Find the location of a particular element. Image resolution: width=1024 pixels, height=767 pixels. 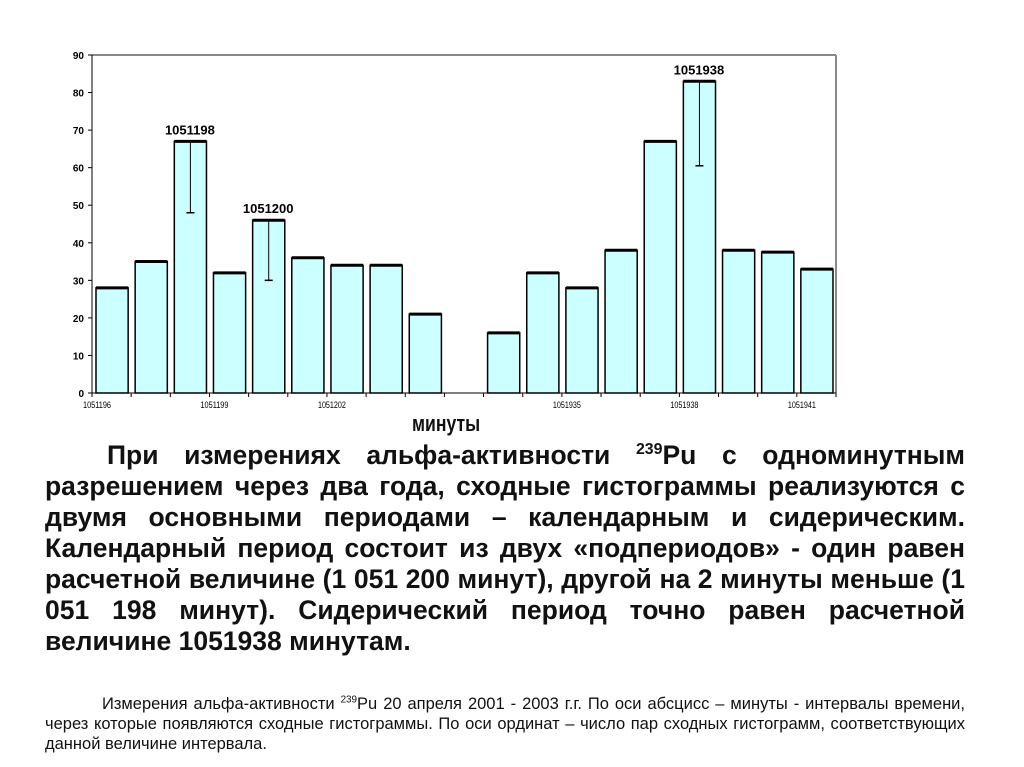

y-tick-label: 40 is located at coordinates (79, 244).